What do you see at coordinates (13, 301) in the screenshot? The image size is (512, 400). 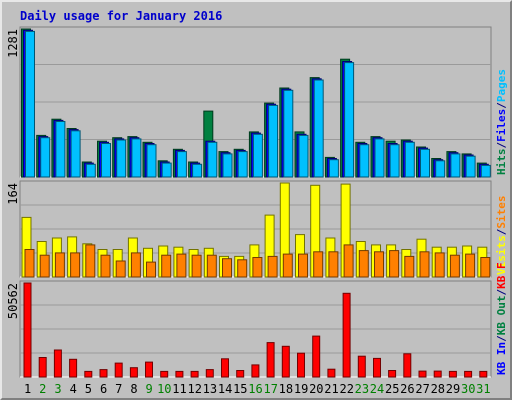 I see `panel-3-ymax-label: 50562` at bounding box center [13, 301].